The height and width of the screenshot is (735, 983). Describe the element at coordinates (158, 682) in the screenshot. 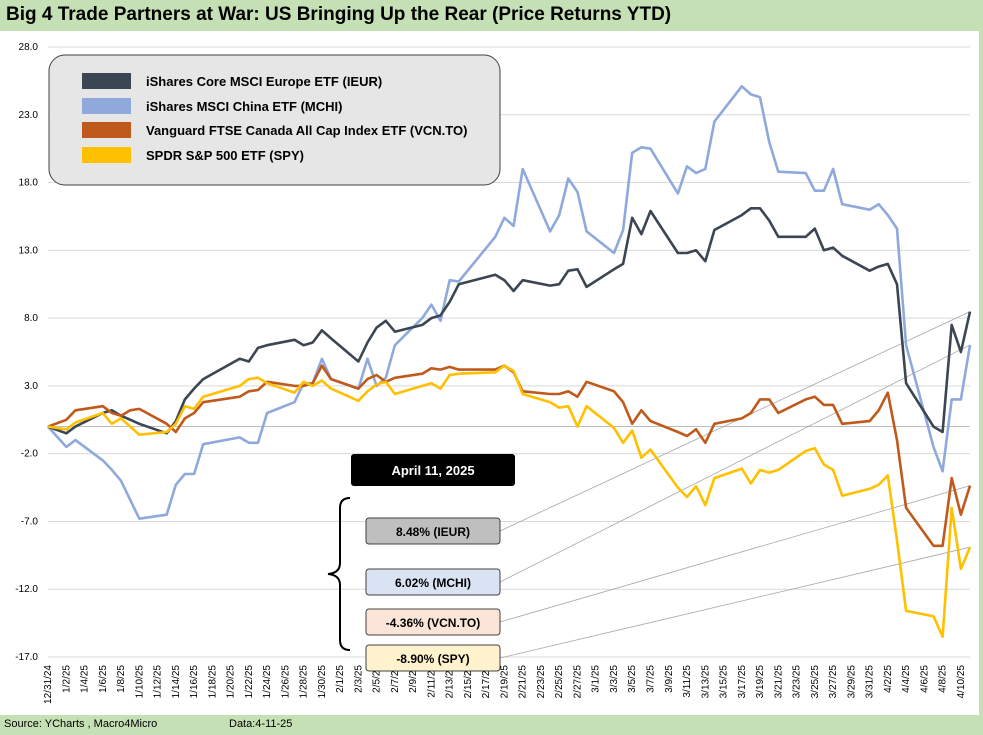

I see `x-tick-label: 1/12/25` at that location.